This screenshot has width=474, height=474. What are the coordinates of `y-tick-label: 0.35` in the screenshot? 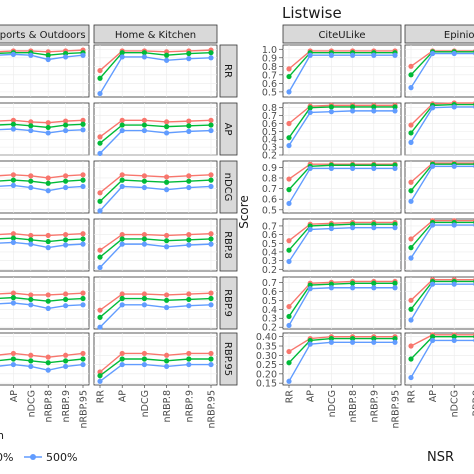 It's located at (266, 347).